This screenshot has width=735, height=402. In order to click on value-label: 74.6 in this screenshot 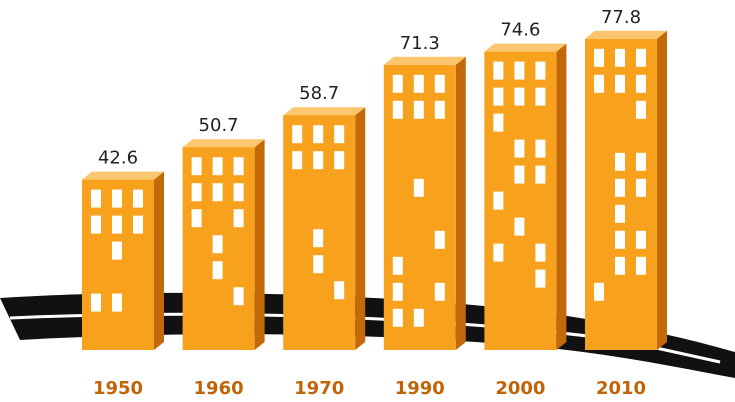, I will do `click(520, 30)`.